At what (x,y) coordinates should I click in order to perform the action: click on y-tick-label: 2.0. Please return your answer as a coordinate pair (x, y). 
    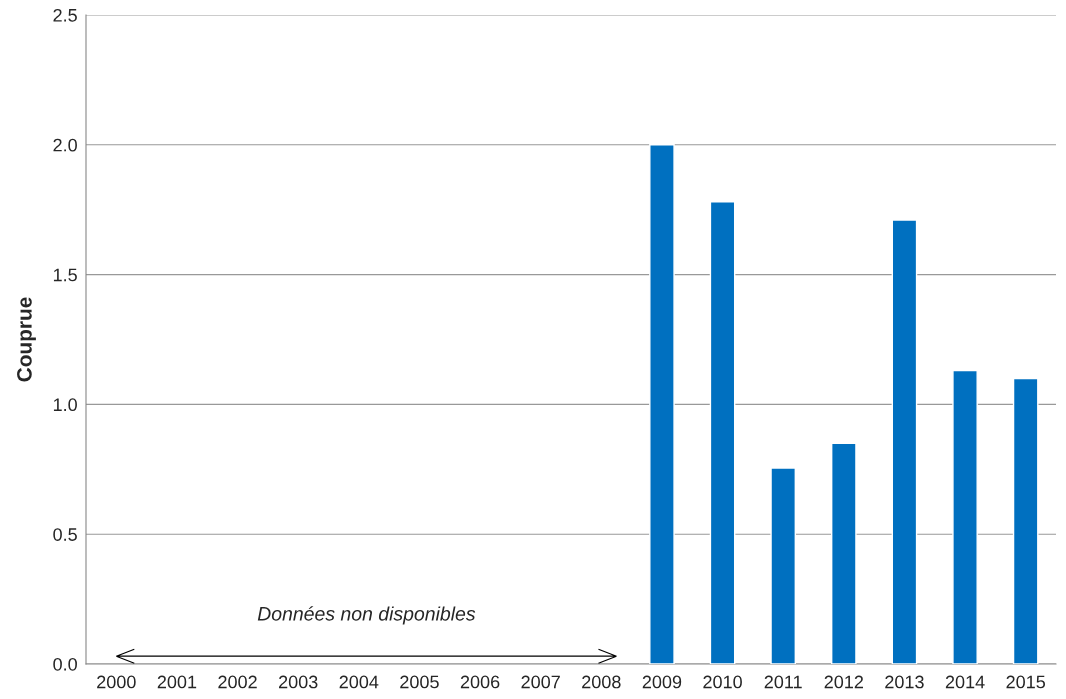
    Looking at the image, I should click on (65, 145).